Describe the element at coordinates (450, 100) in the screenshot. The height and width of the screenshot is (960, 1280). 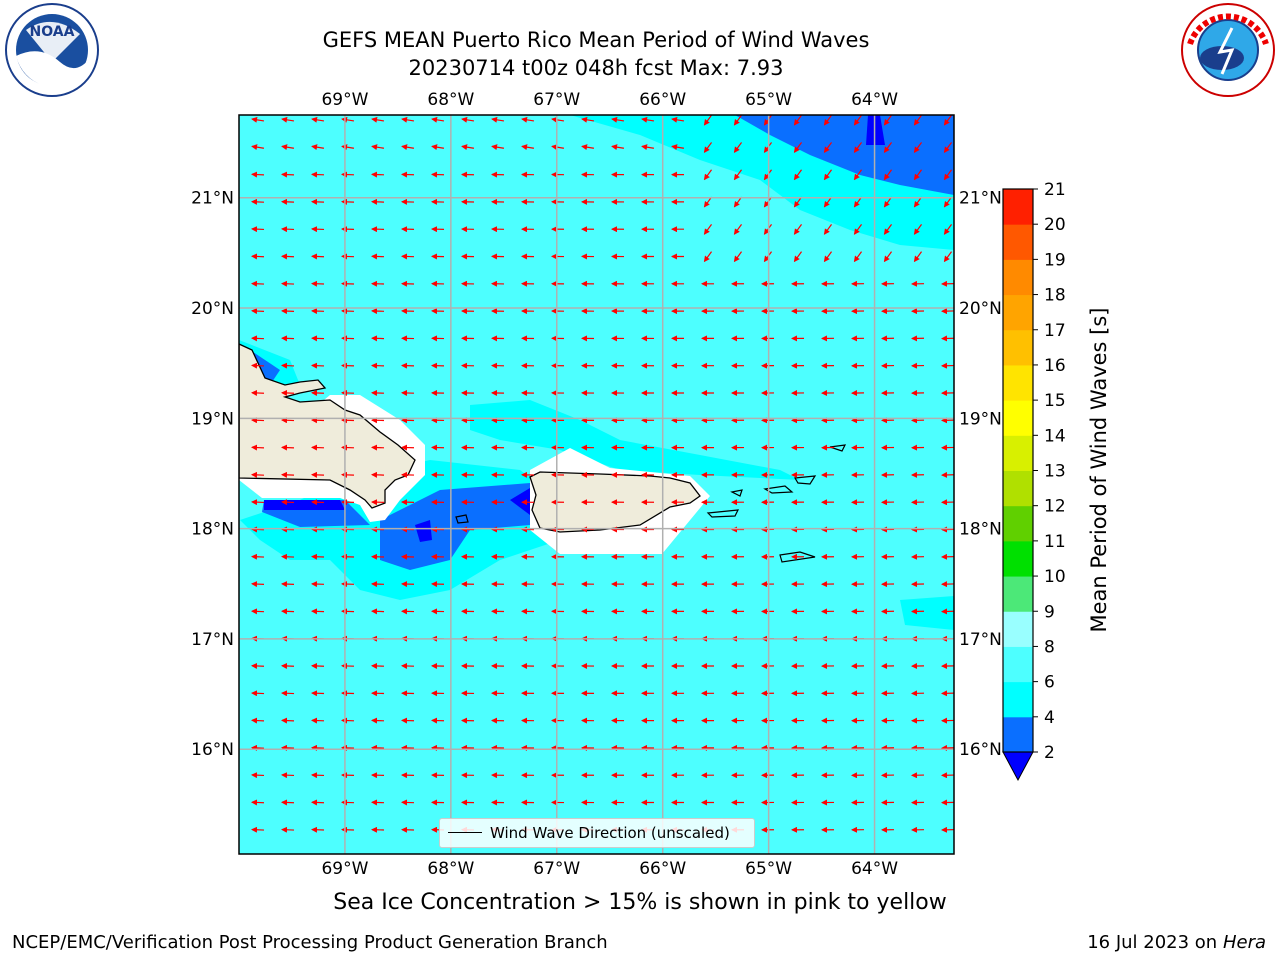
I see `lon-tick-label-top: 68°W` at that location.